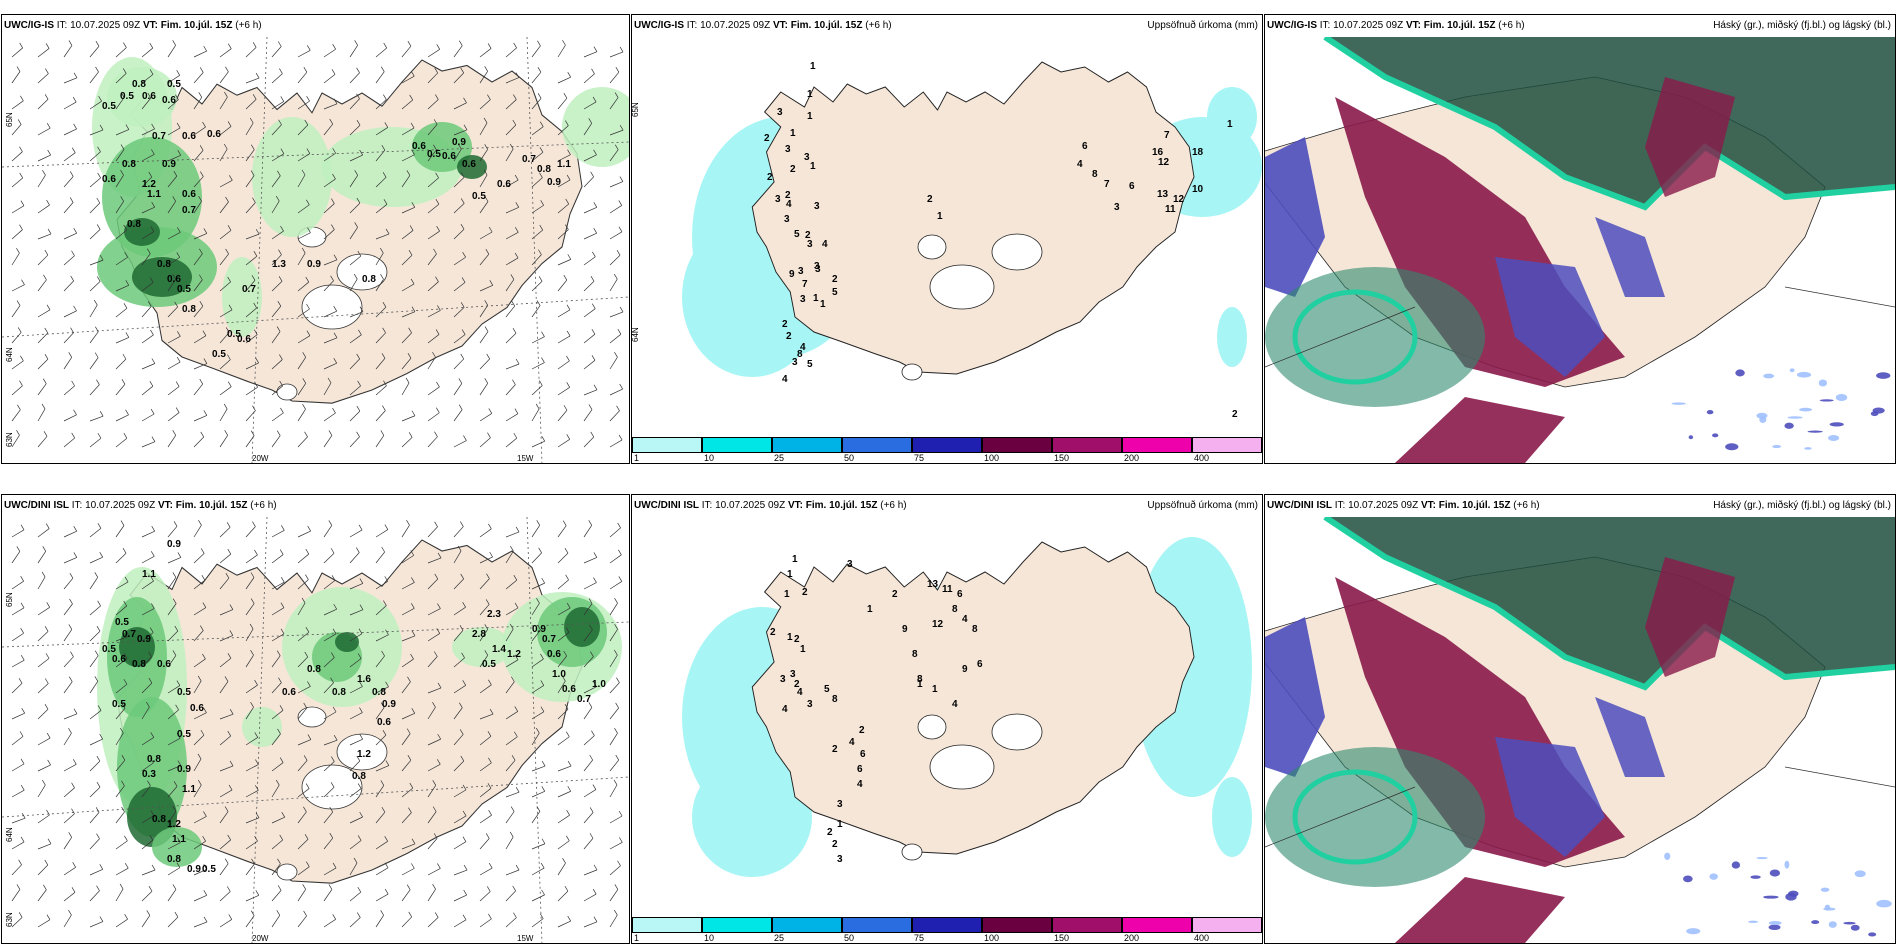 The height and width of the screenshot is (950, 1900). Describe the element at coordinates (1167, 135) in the screenshot. I see `value-label: 7` at that location.